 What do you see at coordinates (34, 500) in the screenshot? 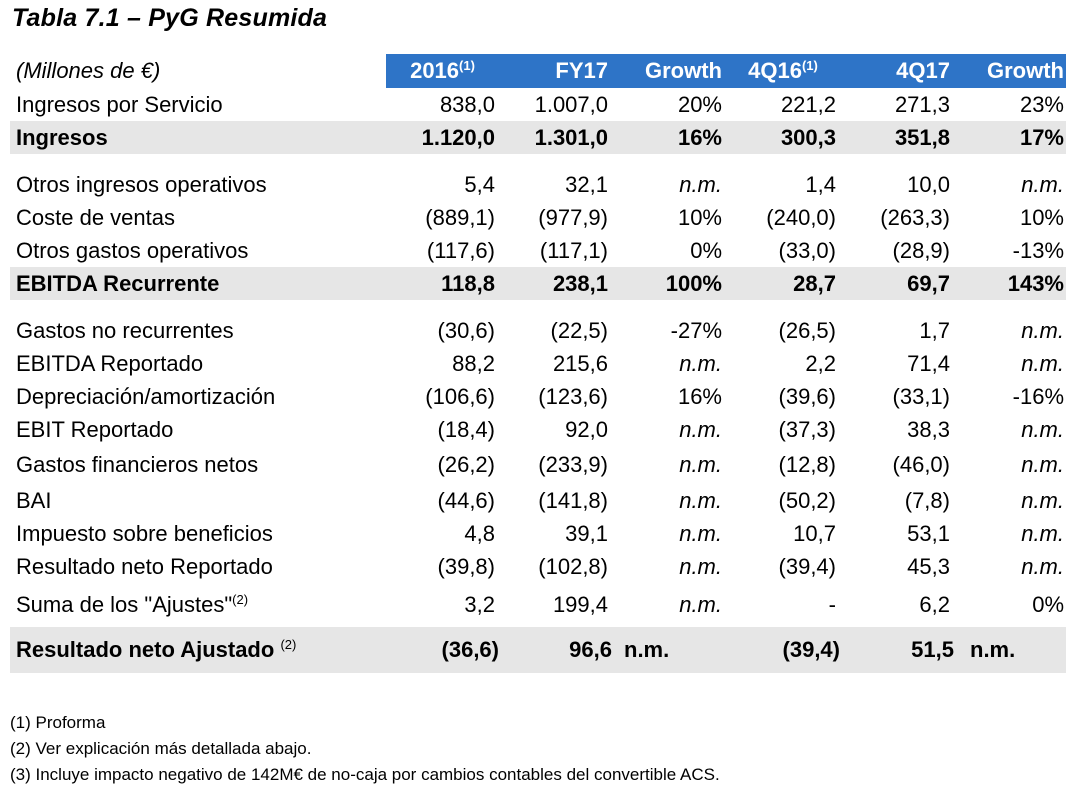
I see `row-label: BAI` at bounding box center [34, 500].